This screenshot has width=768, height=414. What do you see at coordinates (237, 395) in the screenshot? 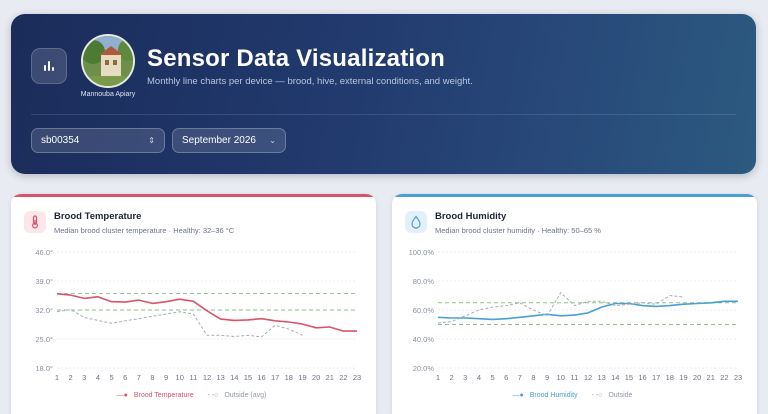
I see `legend-item-outside: - -○ Outside (avg)` at bounding box center [237, 395].